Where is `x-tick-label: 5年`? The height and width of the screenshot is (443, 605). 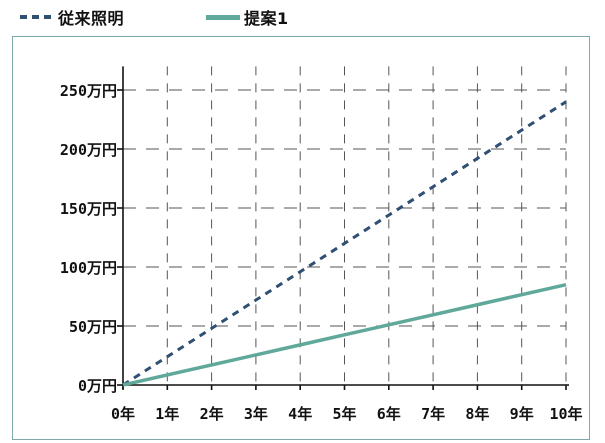
x-tick-label: 5年 is located at coordinates (344, 414).